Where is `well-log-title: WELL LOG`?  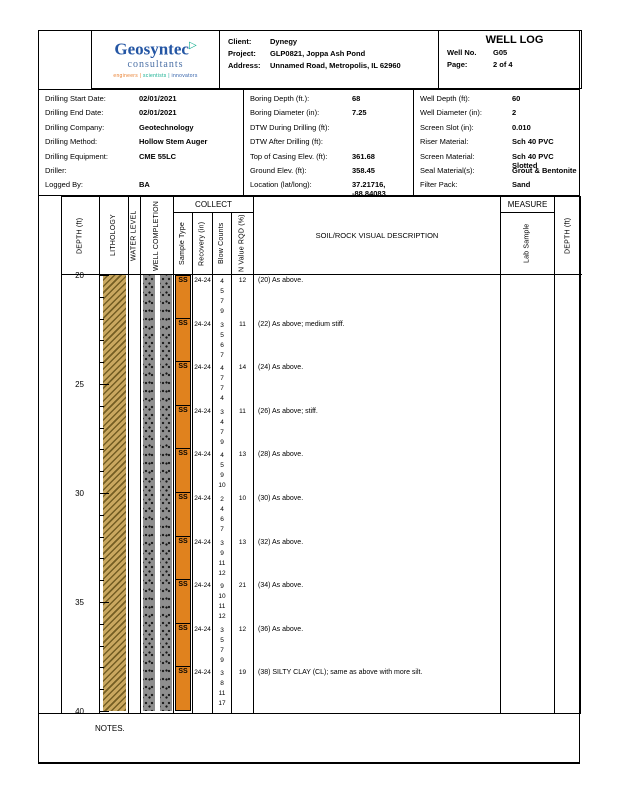
well-log-title: WELL LOG is located at coordinates (514, 40).